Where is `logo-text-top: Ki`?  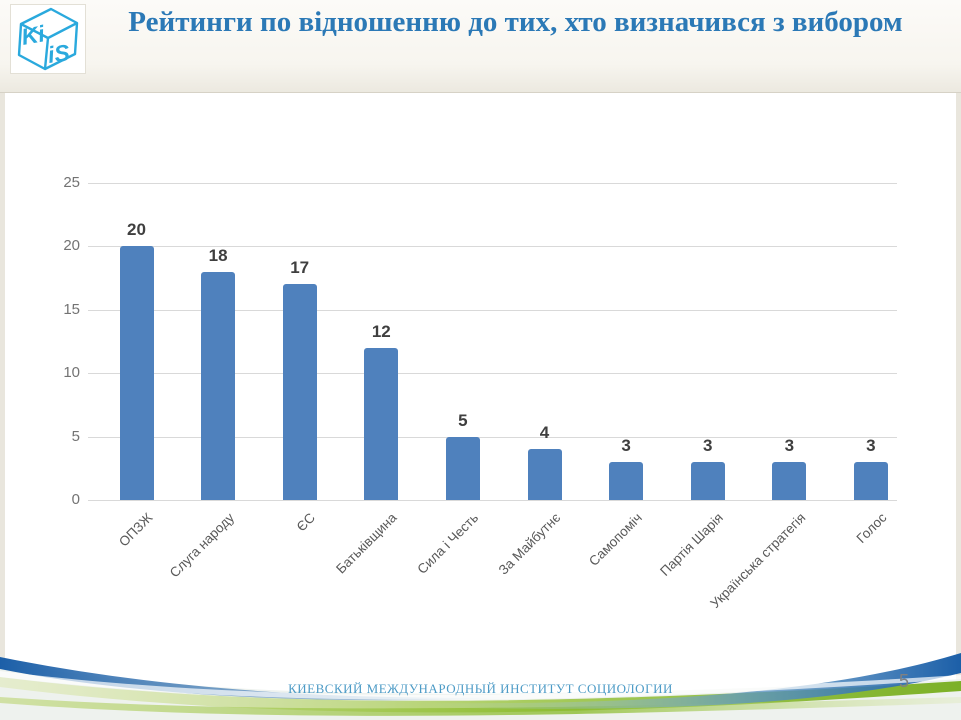
logo-text-top: Ki is located at coordinates (33, 35).